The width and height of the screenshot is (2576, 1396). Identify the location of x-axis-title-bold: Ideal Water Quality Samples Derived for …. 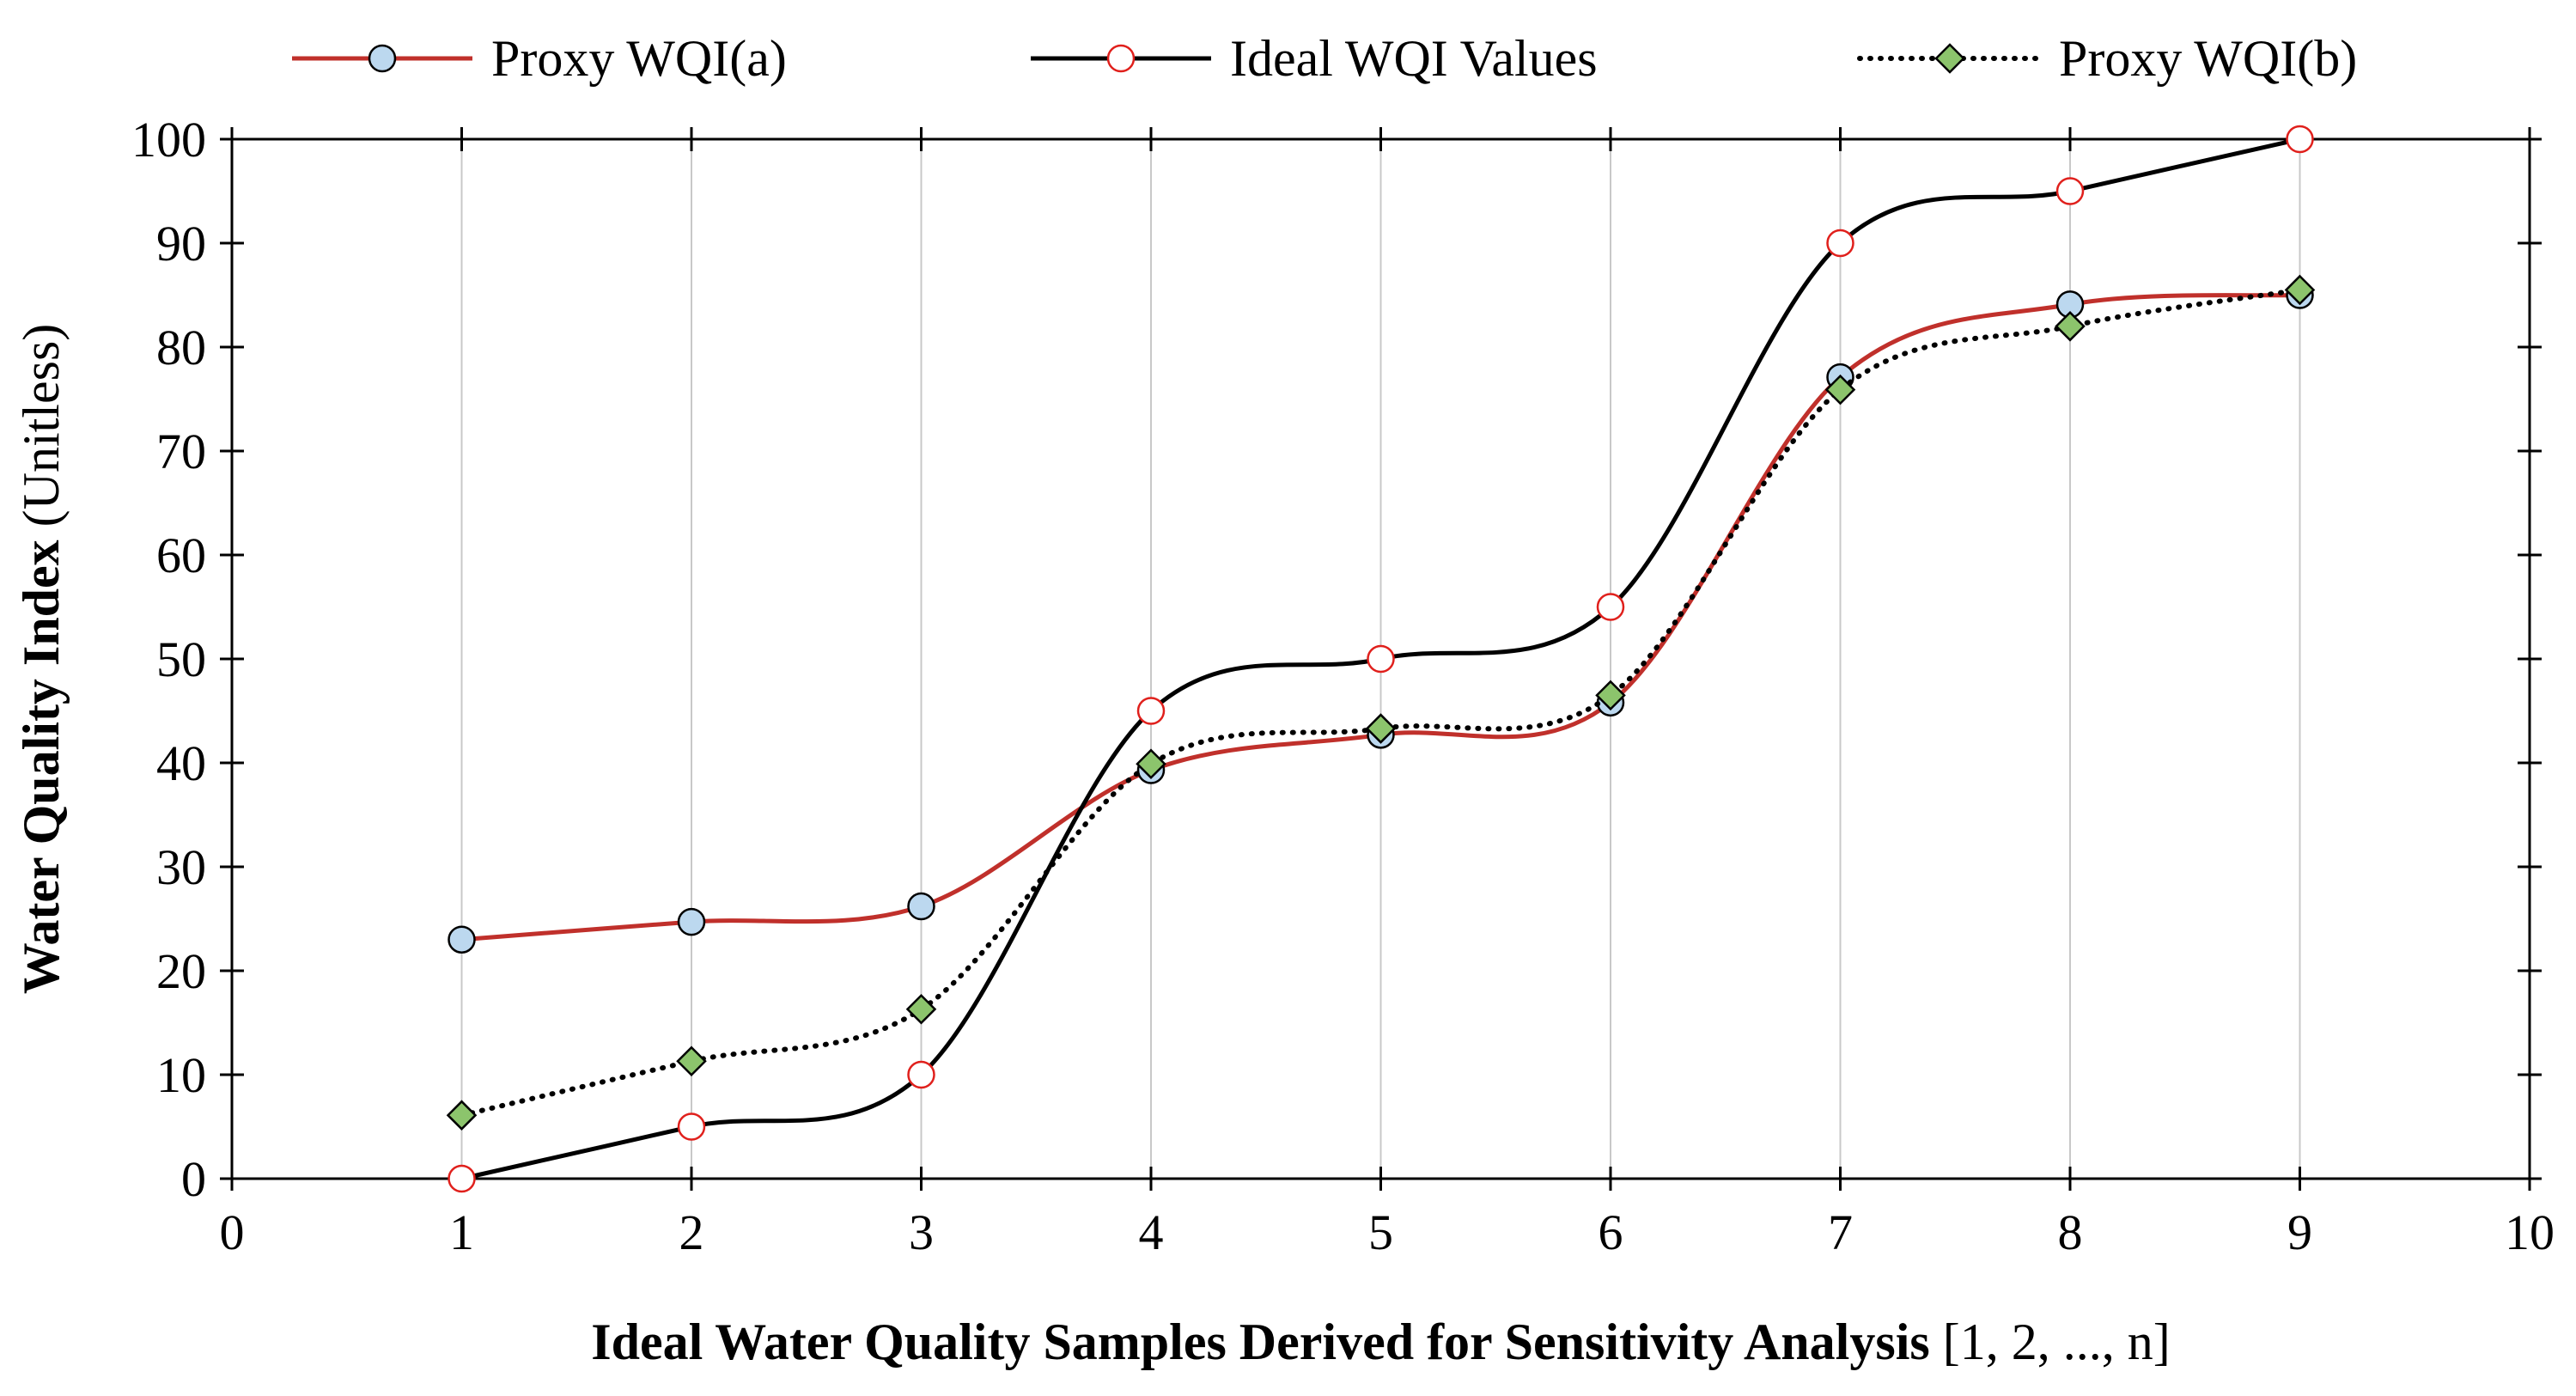
(1260, 1342).